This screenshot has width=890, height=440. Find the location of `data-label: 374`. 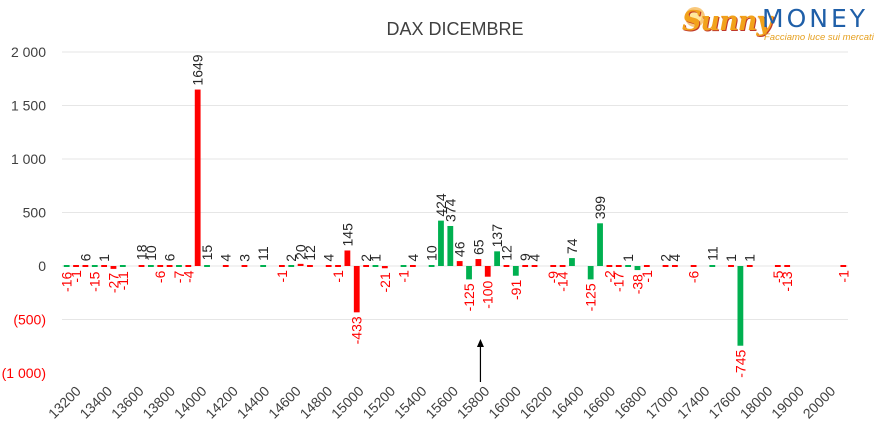

data-label: 374 is located at coordinates (450, 210).